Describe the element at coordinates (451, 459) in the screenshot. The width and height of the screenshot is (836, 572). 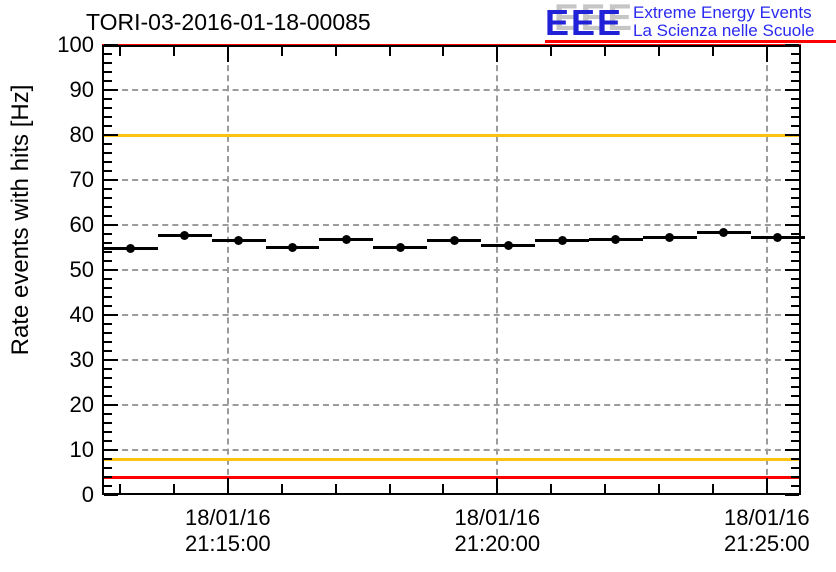
I see `threshold-line-8hz` at that location.